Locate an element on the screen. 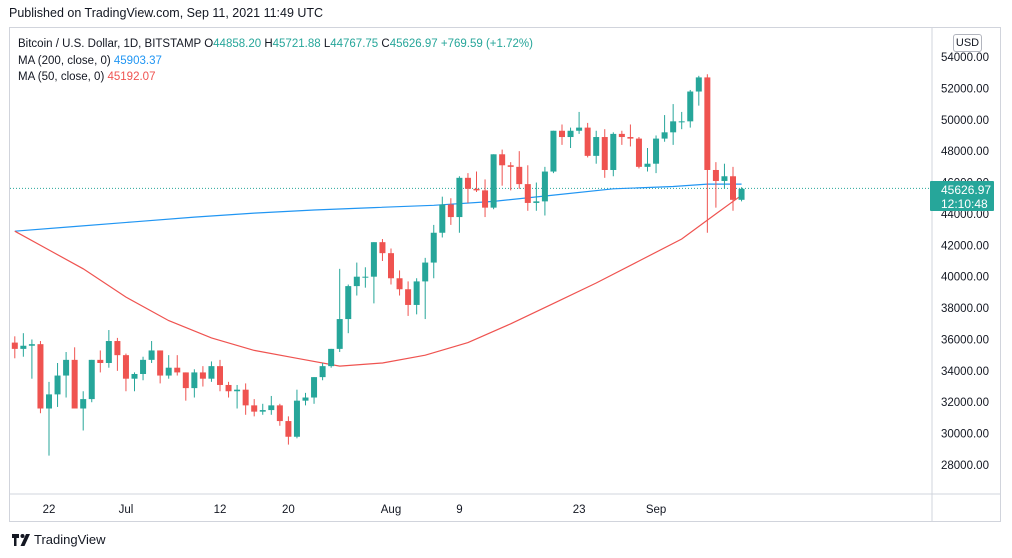 This screenshot has width=1012, height=558. currency-button: USD is located at coordinates (967, 43).